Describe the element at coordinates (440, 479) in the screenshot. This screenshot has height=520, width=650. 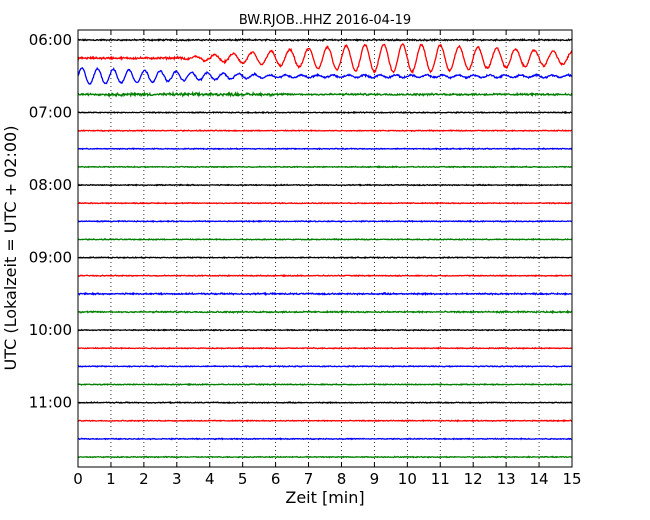
I see `x-tick-label: 11` at that location.